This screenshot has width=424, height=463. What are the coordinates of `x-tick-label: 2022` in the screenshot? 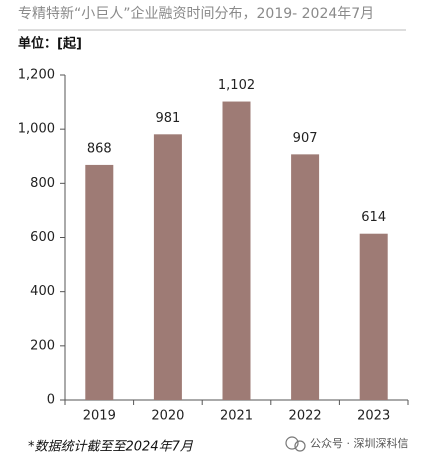 It's located at (305, 416).